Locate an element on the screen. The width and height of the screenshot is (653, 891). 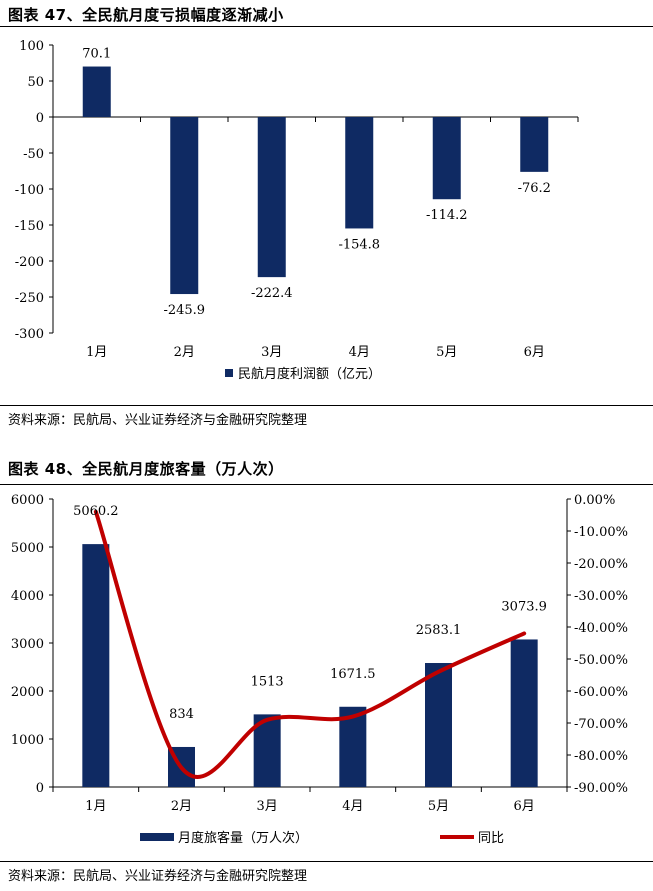
data-label: 3073.9 is located at coordinates (524, 606).